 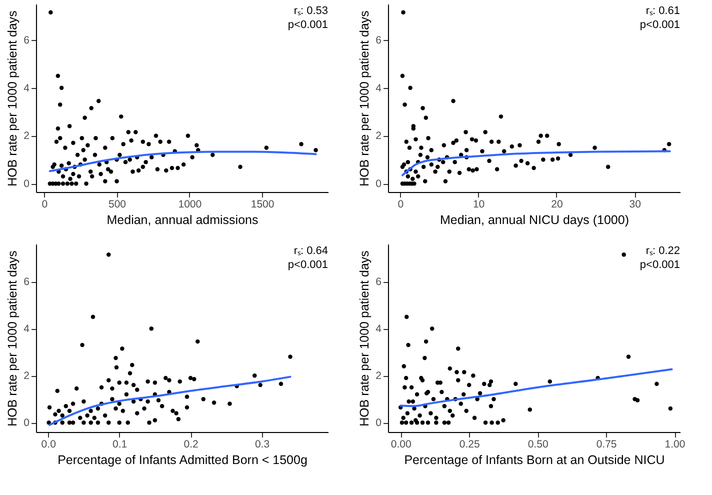 What do you see at coordinates (534, 460) in the screenshot?
I see `x-axis-title: Percentage of Infants Born at an Outside NICU` at bounding box center [534, 460].